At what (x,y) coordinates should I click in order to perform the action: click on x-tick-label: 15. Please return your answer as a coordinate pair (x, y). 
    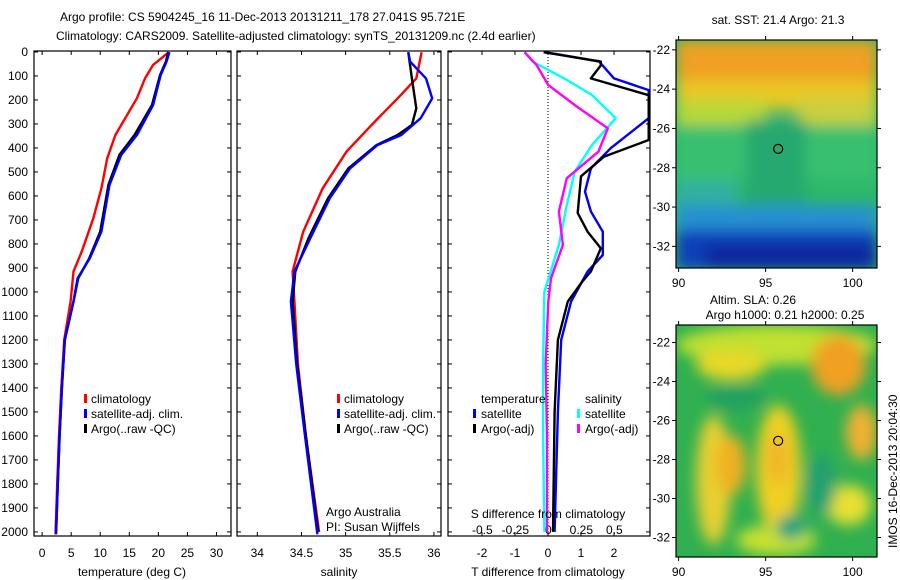
    Looking at the image, I should click on (130, 553).